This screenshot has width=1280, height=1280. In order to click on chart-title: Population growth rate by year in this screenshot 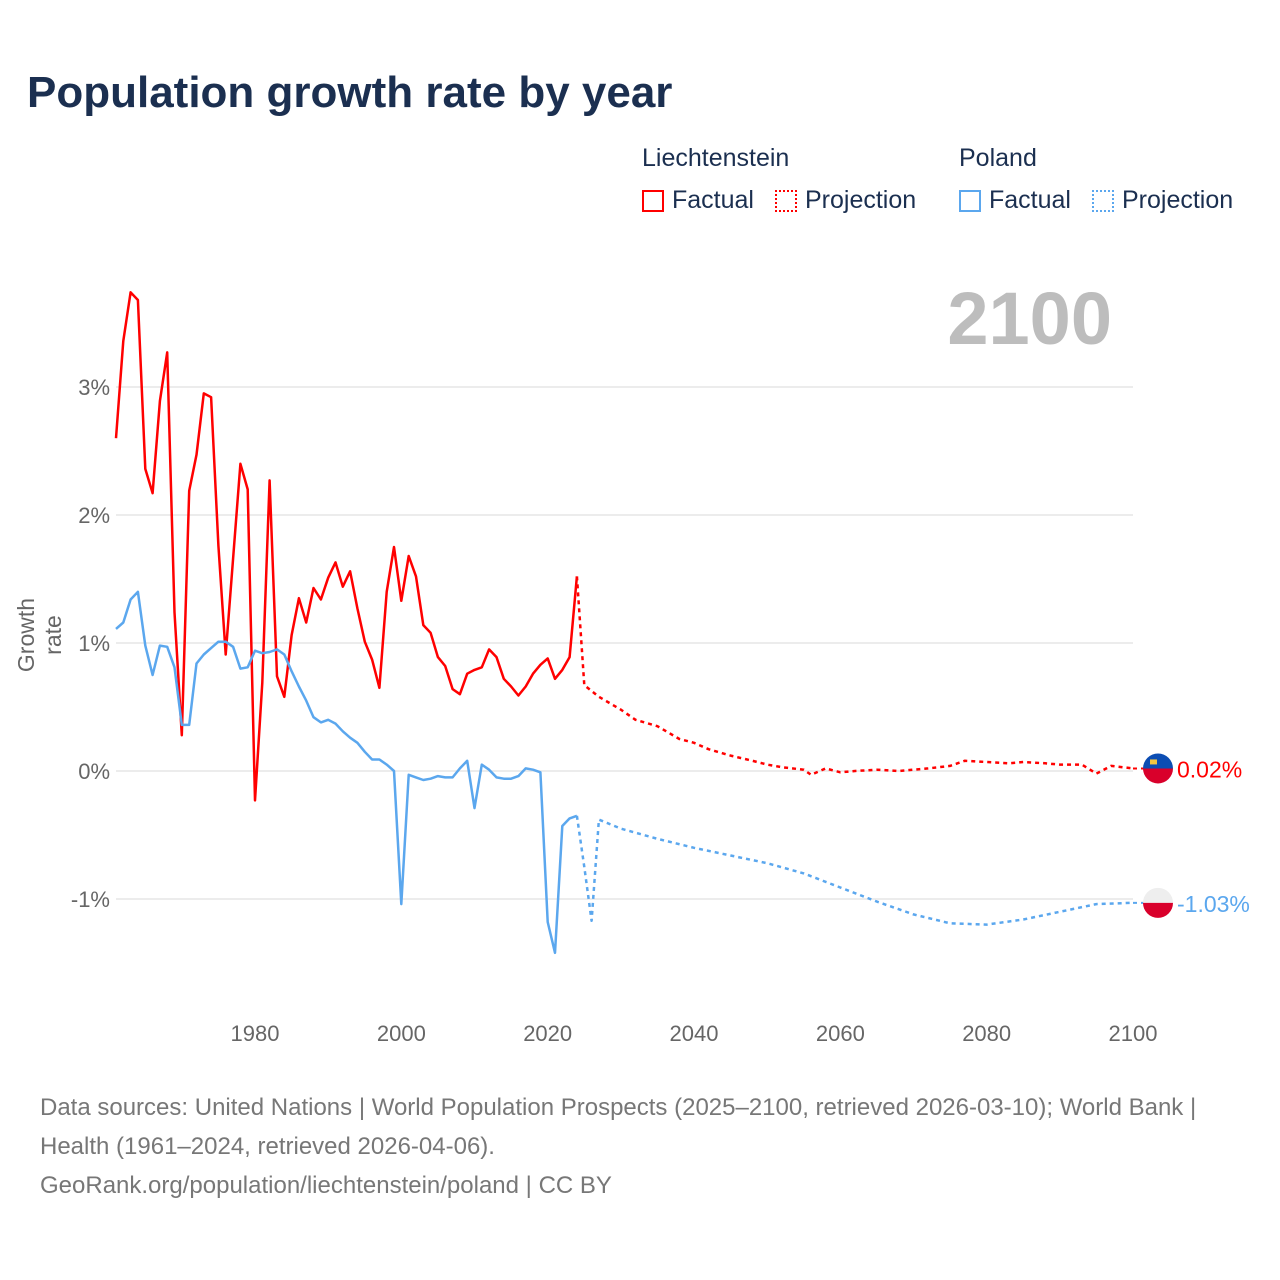, I will do `click(350, 92)`.